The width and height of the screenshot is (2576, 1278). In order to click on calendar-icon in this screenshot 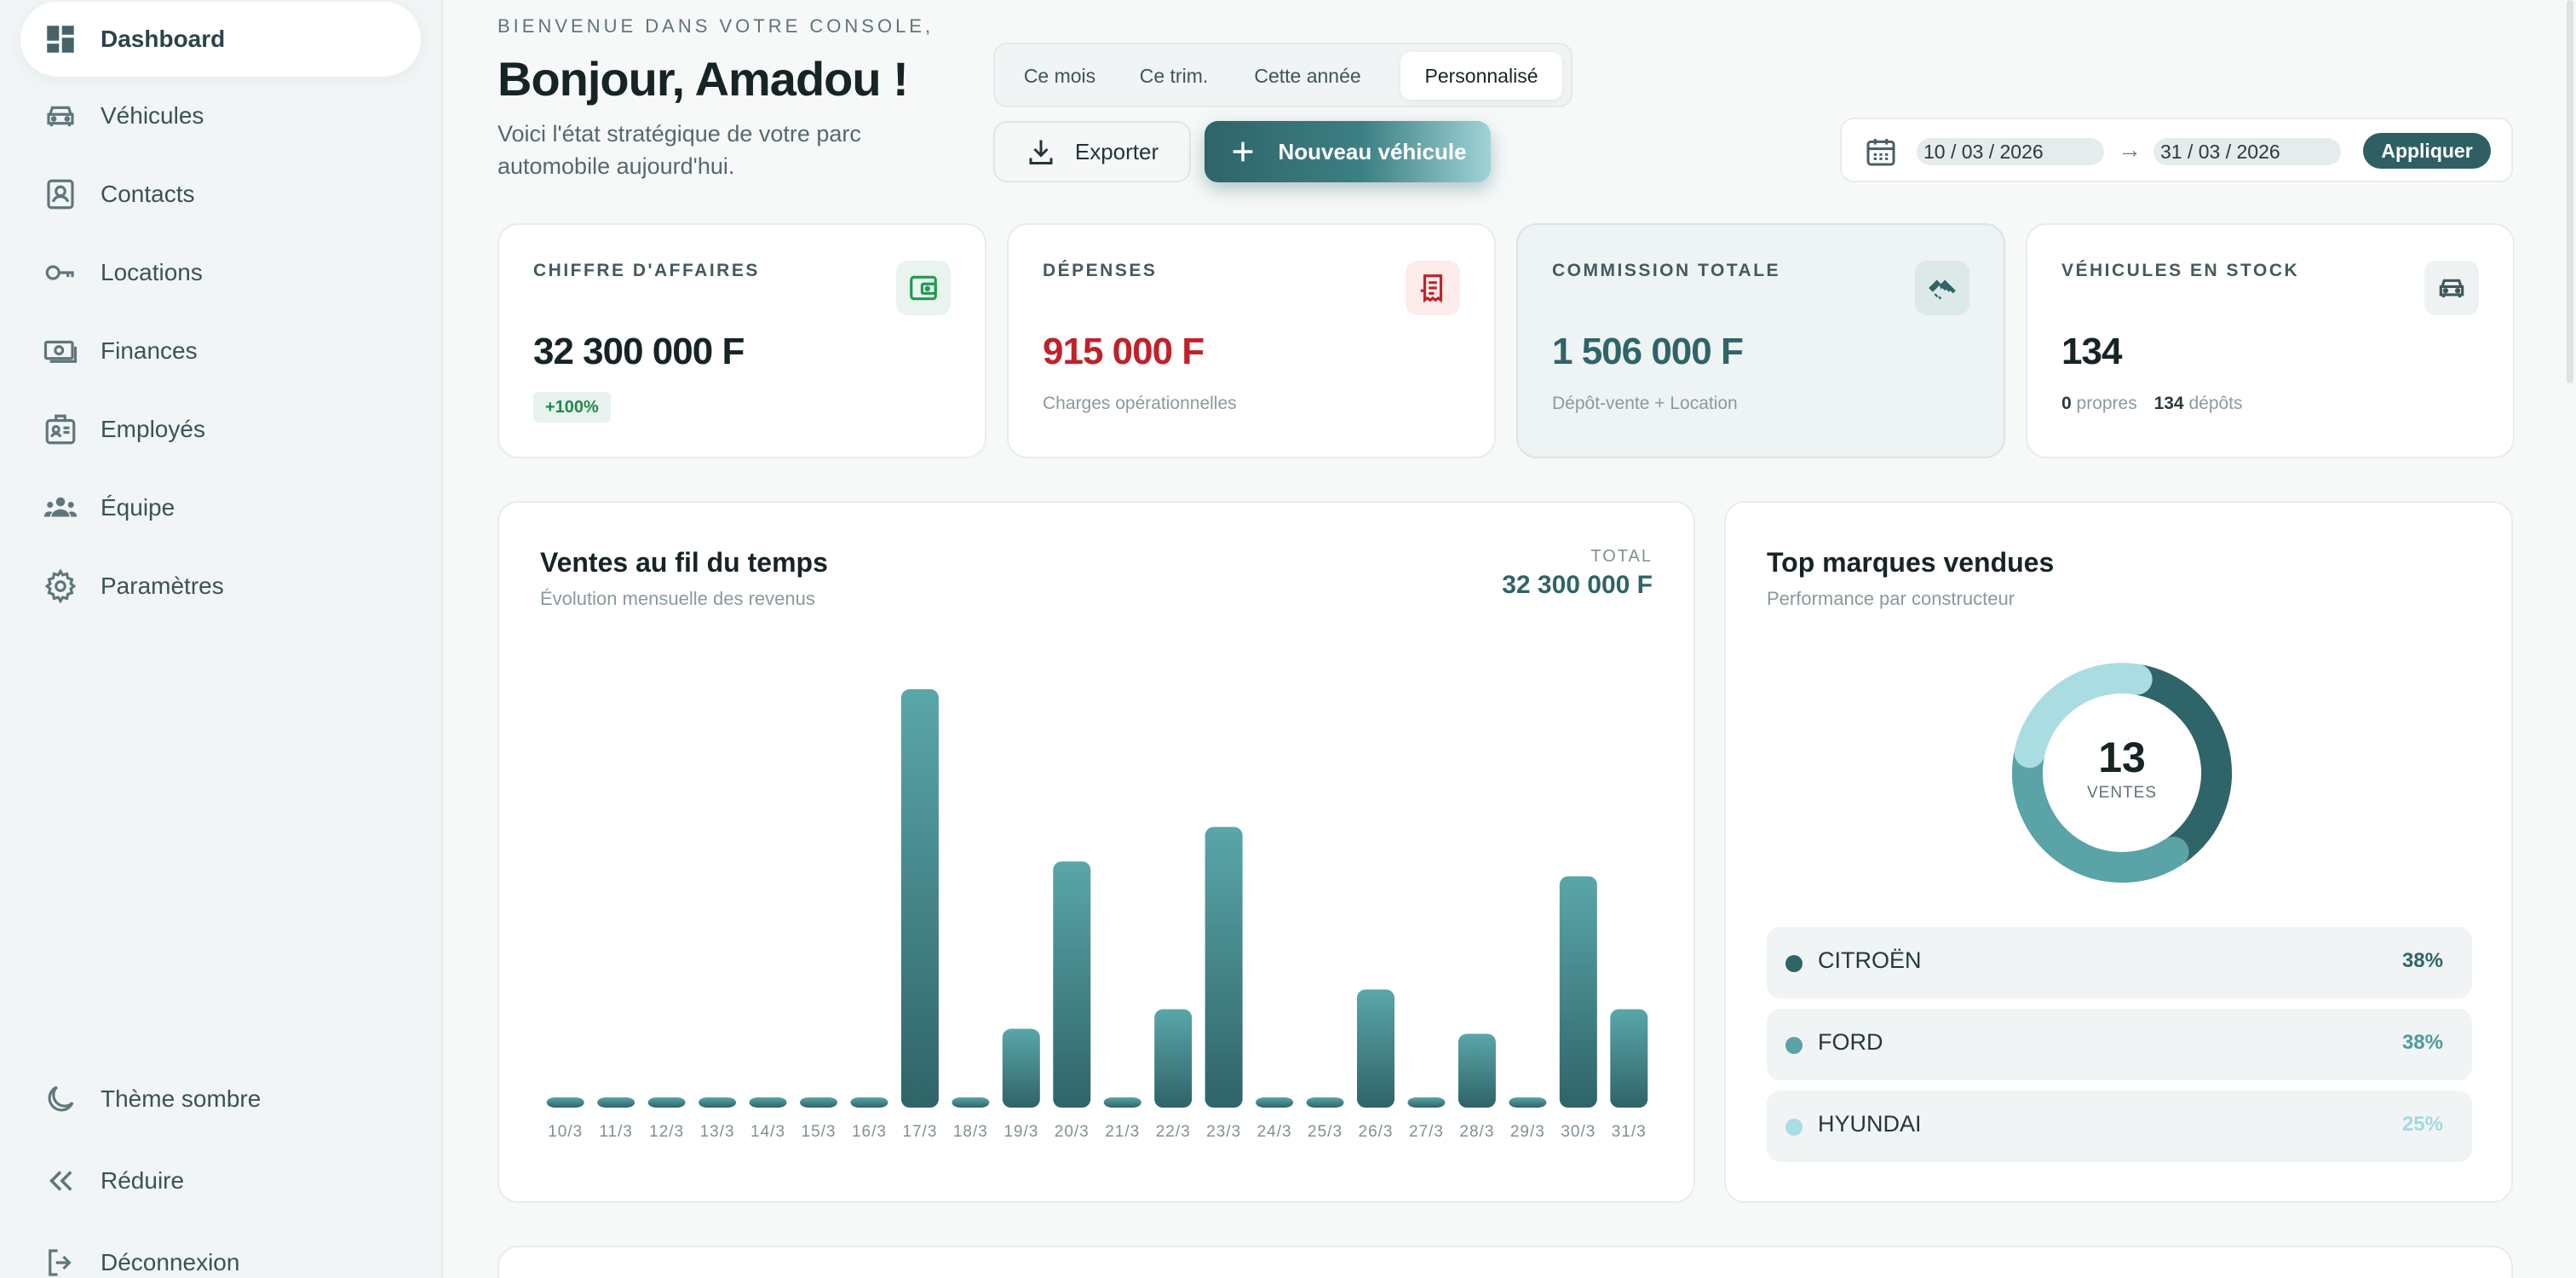, I will do `click(1881, 152)`.